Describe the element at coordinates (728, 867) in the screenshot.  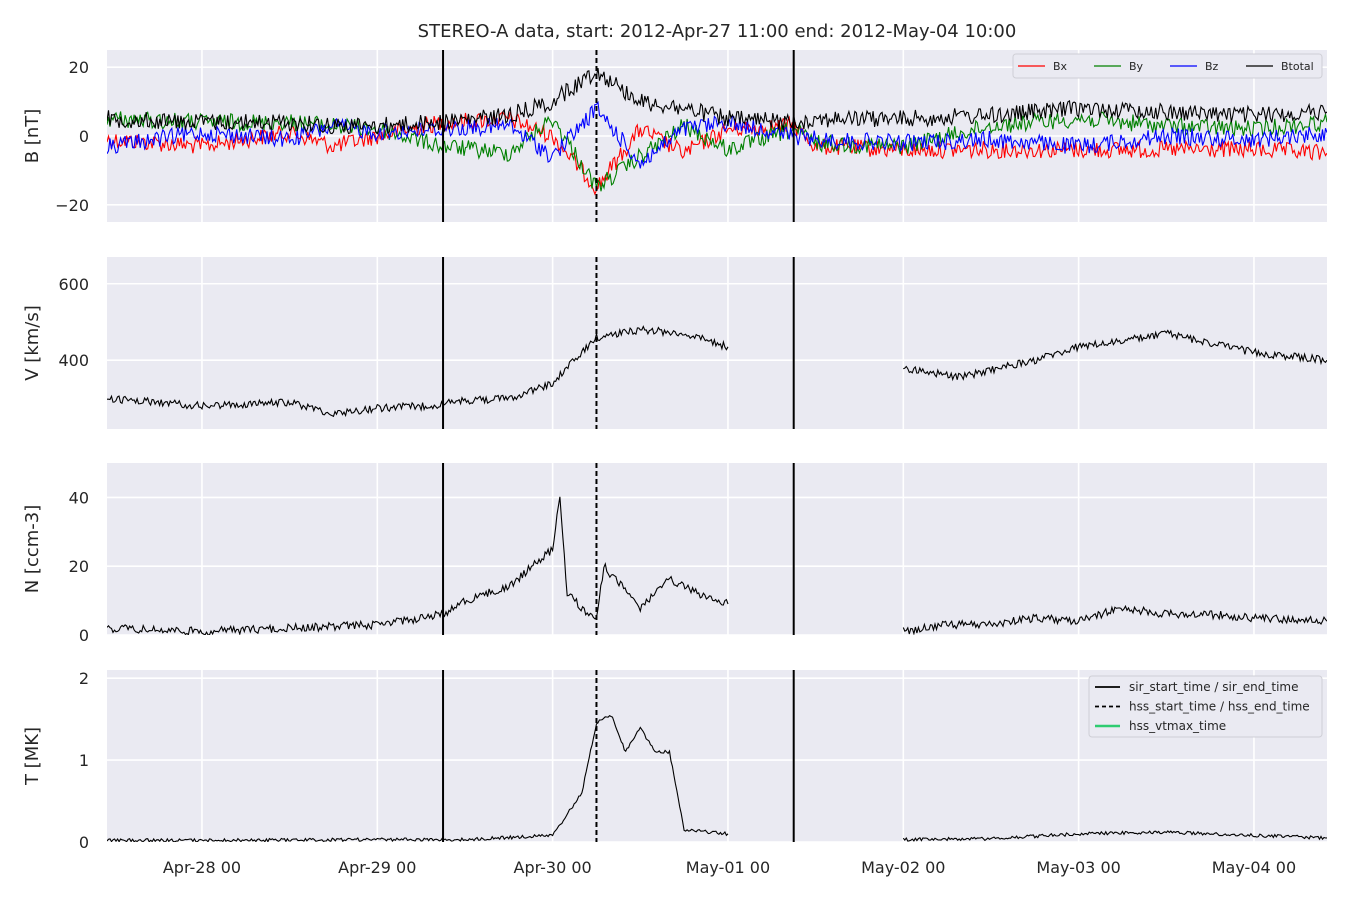
I see `x-tick-label: May-01 00` at that location.